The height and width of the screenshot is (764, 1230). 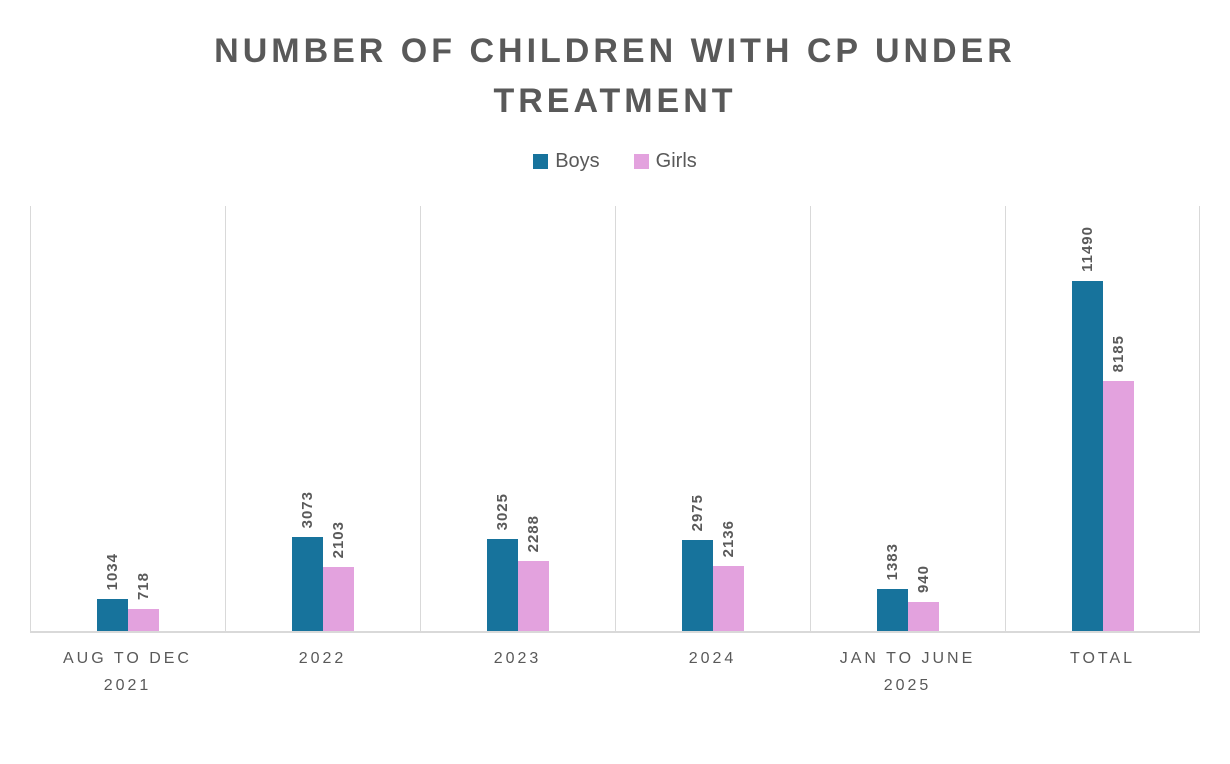 I want to click on category-panel: 3073 2103, so click(x=322, y=418).